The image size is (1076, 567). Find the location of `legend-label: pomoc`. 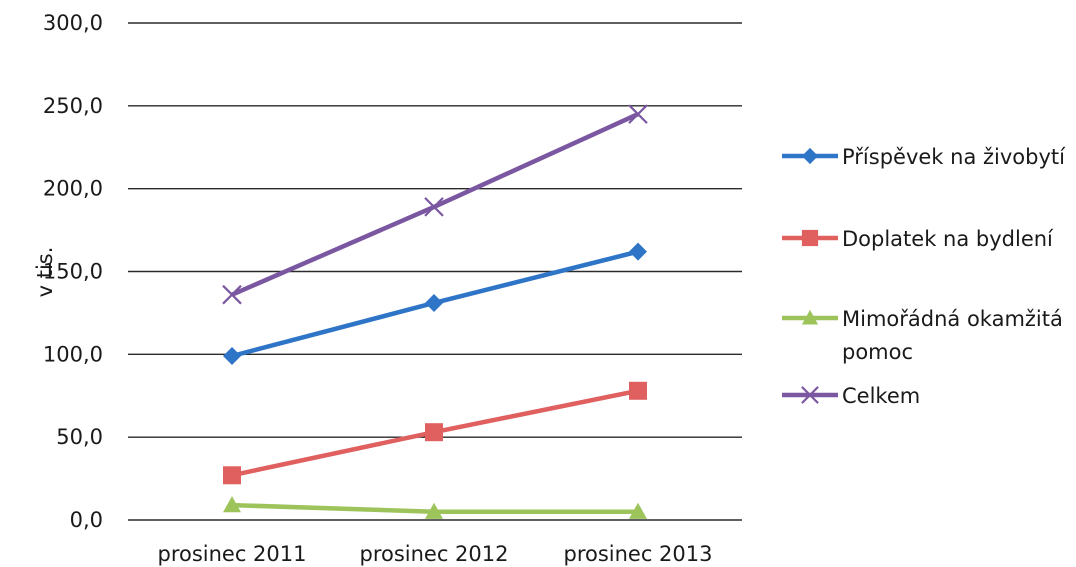

legend-label: pomoc is located at coordinates (877, 352).